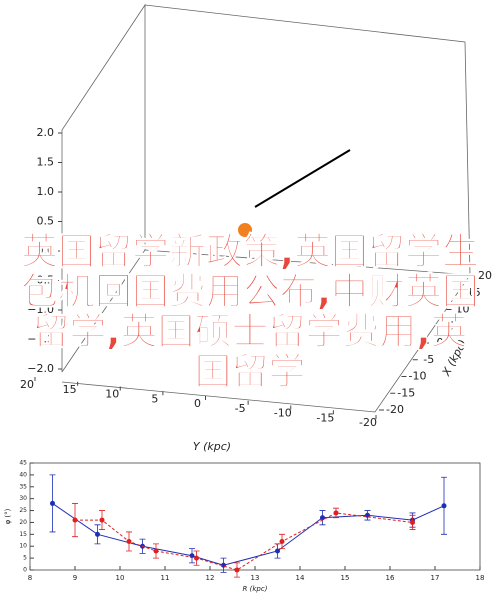 Image resolution: width=500 pixels, height=613 pixels. I want to click on overlay-line: 英国留学新政策,英国留学生, so click(250, 251).